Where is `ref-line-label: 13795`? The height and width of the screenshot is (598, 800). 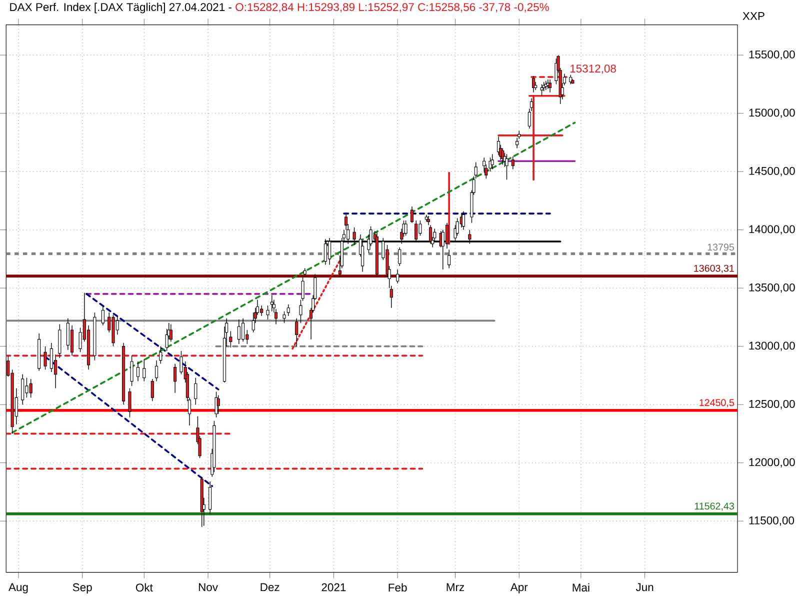
ref-line-label: 13795 is located at coordinates (721, 247).